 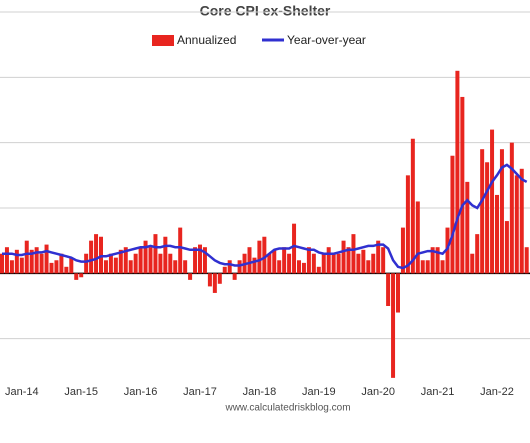 What do you see at coordinates (81, 392) in the screenshot?
I see `x-tick-label: Jan-15` at bounding box center [81, 392].